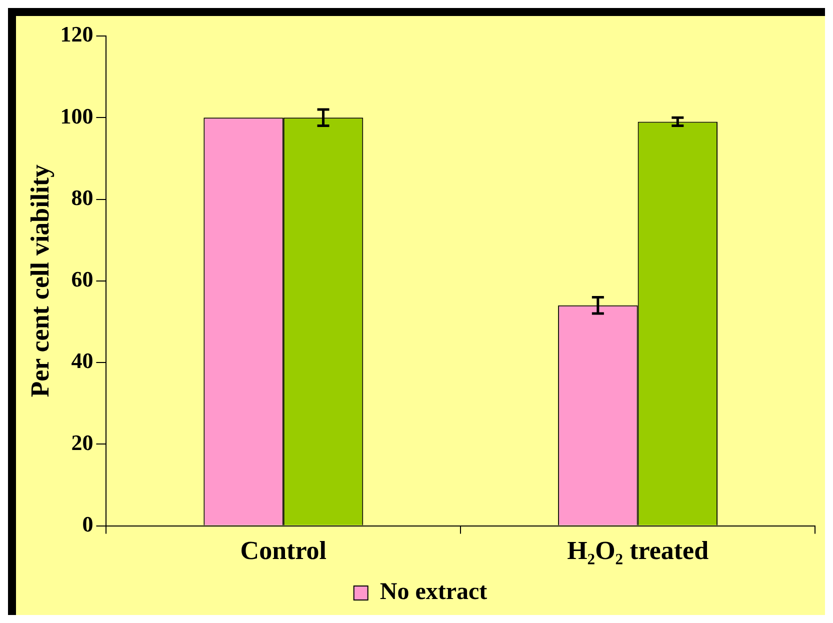 The width and height of the screenshot is (833, 623). Describe the element at coordinates (434, 592) in the screenshot. I see `legend-label: No extract` at that location.